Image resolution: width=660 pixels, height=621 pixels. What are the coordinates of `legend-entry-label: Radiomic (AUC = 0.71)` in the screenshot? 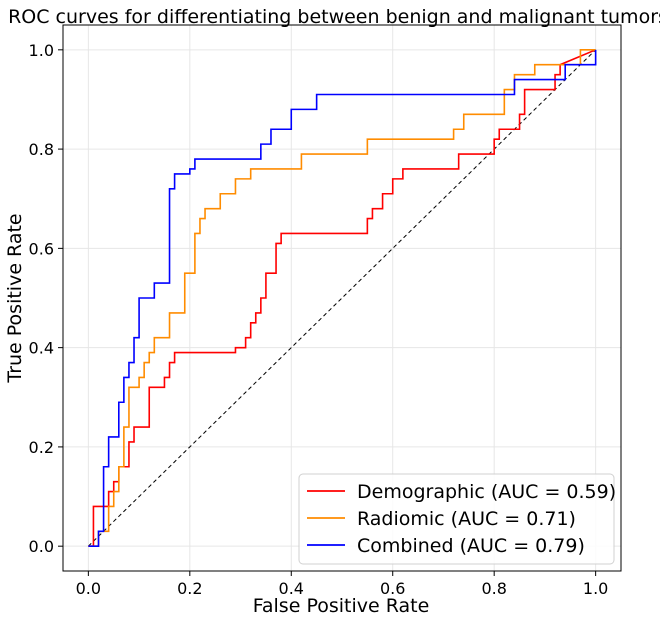 It's located at (466, 519).